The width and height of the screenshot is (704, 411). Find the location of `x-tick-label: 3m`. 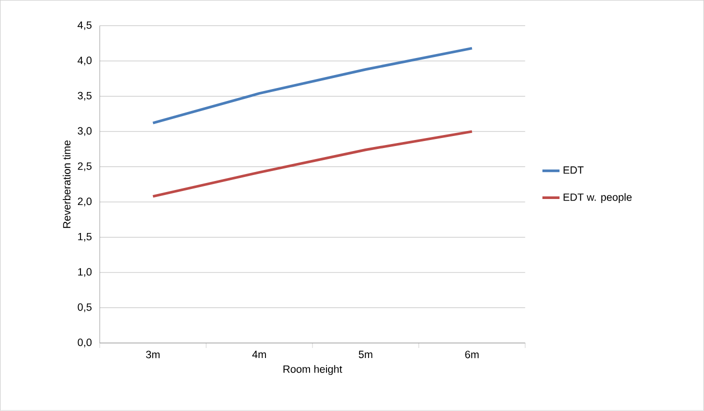

x-tick-label: 3m is located at coordinates (153, 354).